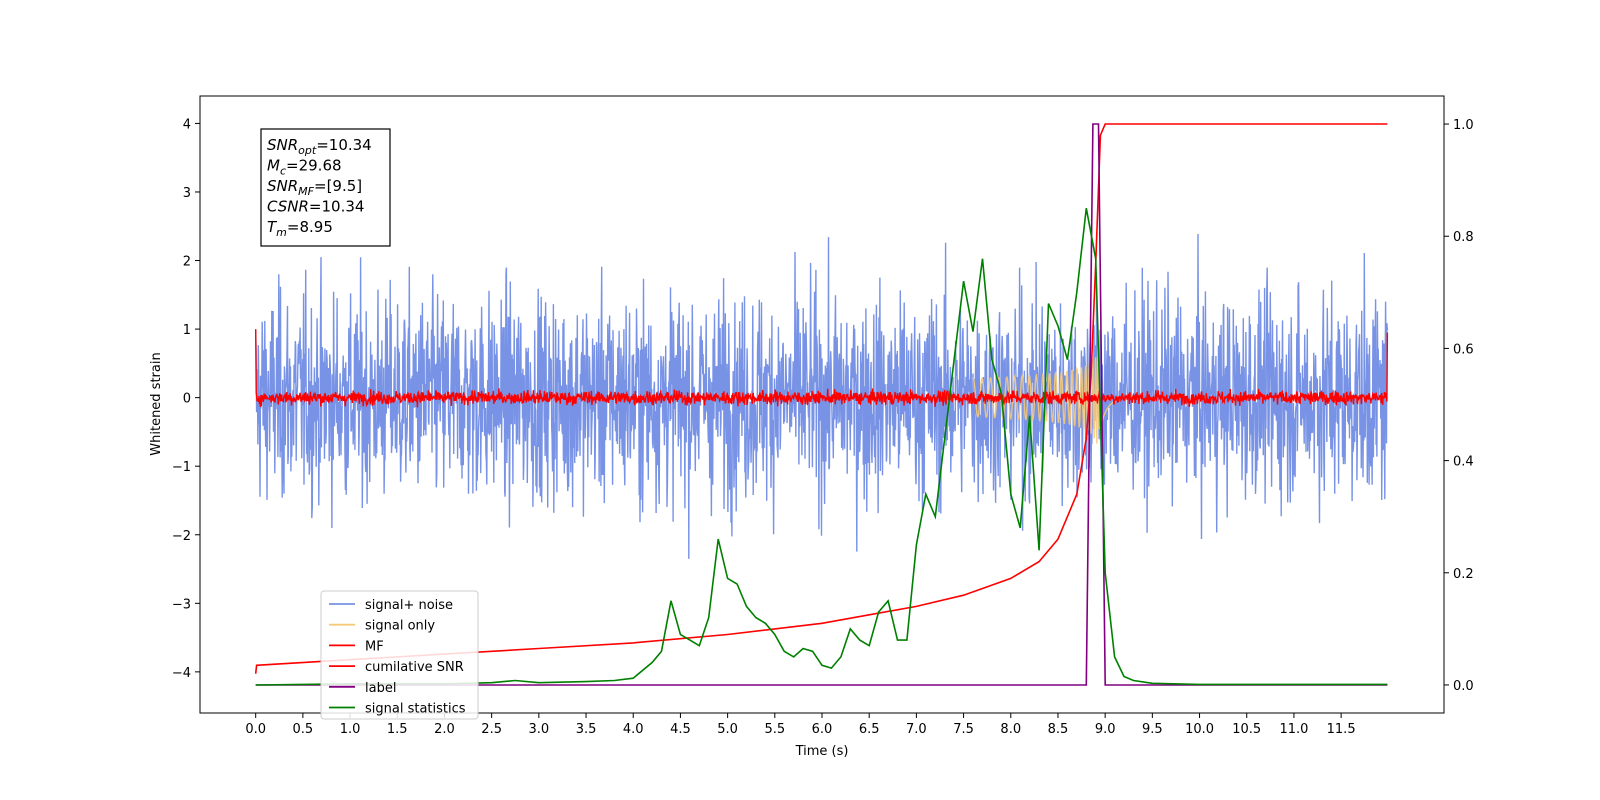 The width and height of the screenshot is (1600, 800). Describe the element at coordinates (1058, 729) in the screenshot. I see `x-tick-label: 8.5` at that location.